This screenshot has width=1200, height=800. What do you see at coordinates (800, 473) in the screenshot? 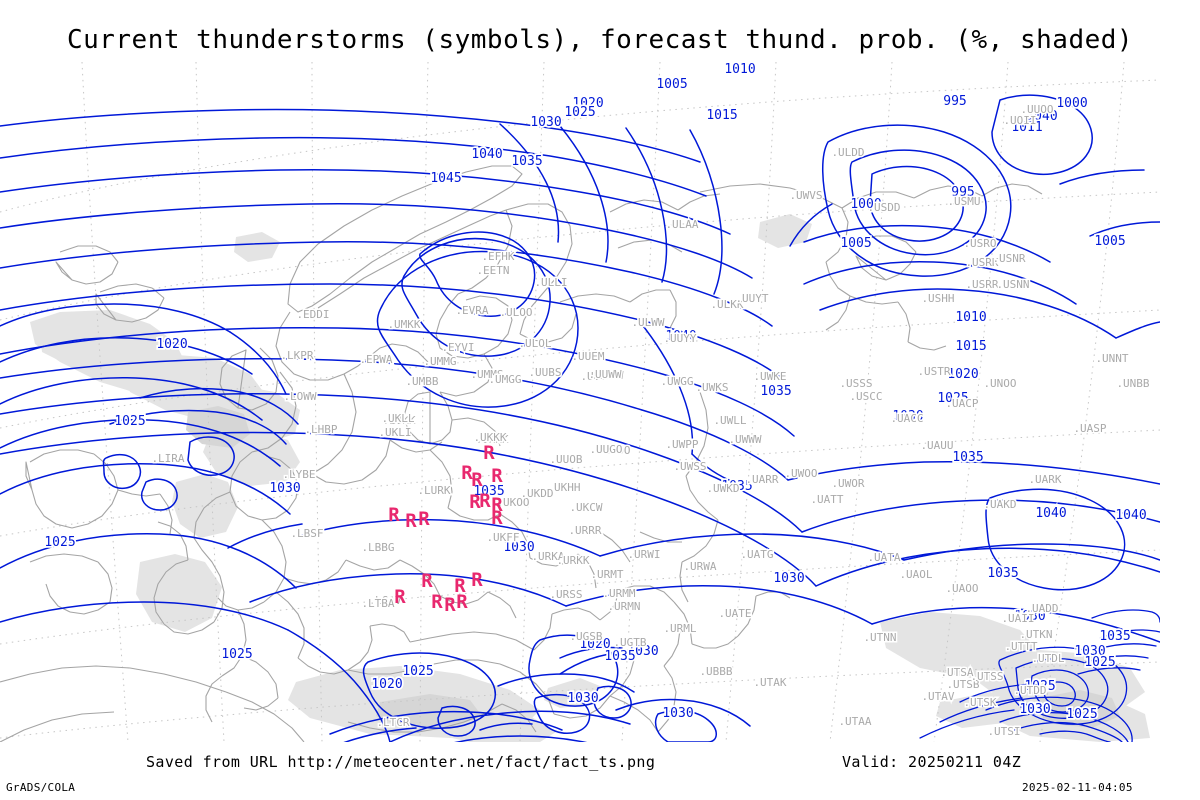
I see `station-label: .UWOO` at bounding box center [800, 473].